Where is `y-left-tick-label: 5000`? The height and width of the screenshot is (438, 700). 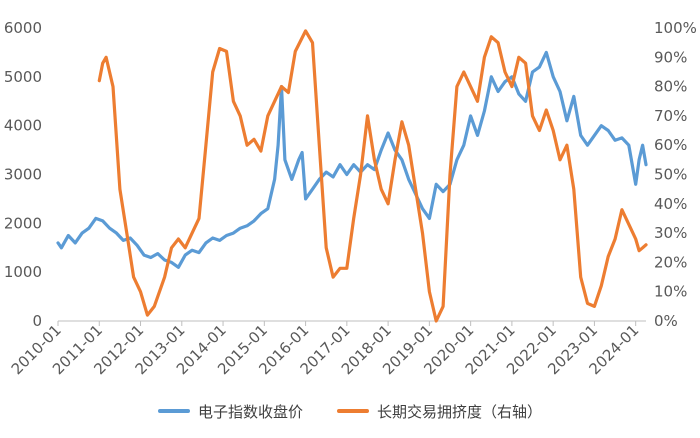 y-left-tick-label: 5000 is located at coordinates (23, 77).